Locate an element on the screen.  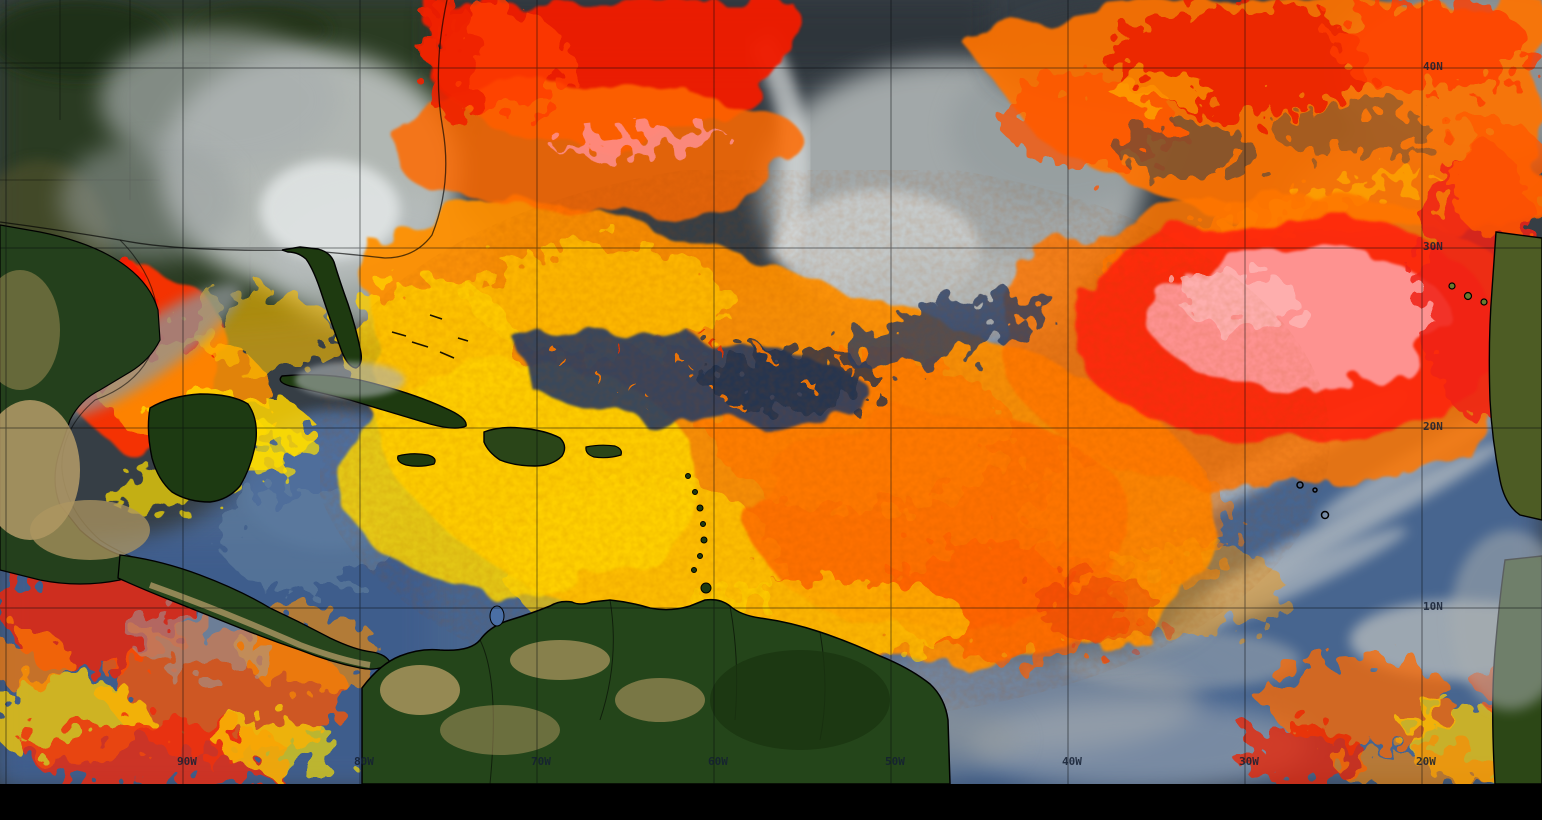
lake-maracaibo is located at coordinates (497, 616).